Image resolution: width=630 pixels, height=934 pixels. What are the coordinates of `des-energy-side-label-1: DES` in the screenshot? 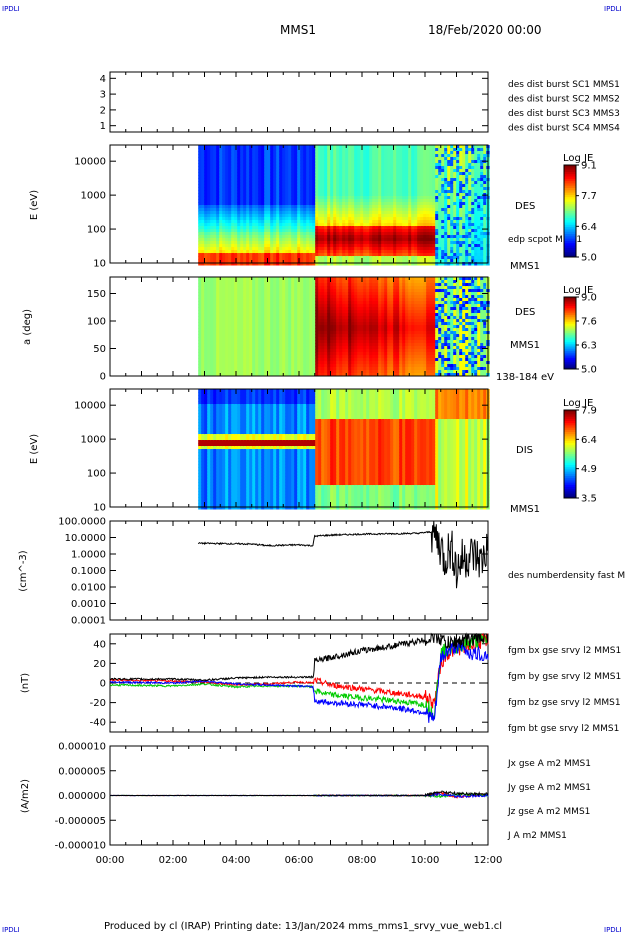 It's located at (525, 206).